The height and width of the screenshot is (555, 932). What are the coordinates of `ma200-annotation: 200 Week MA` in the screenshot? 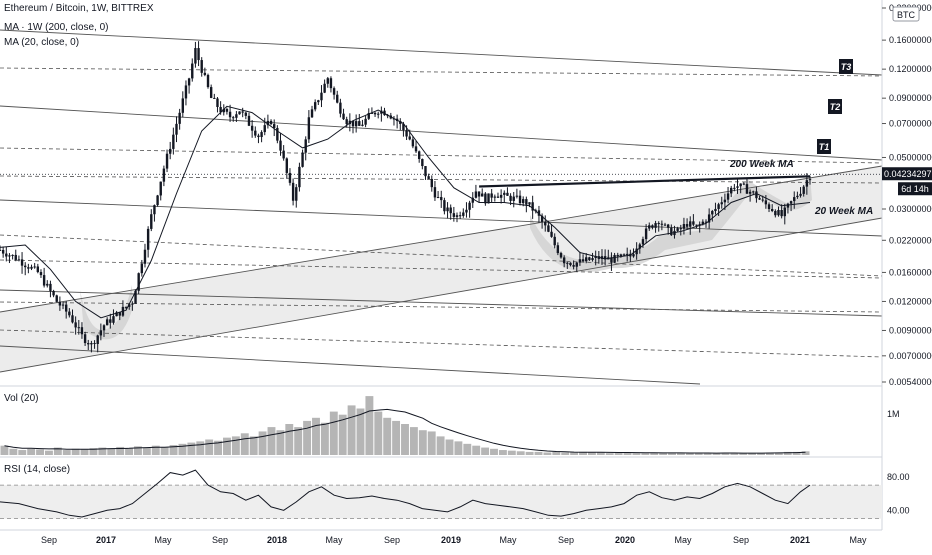 It's located at (761, 164).